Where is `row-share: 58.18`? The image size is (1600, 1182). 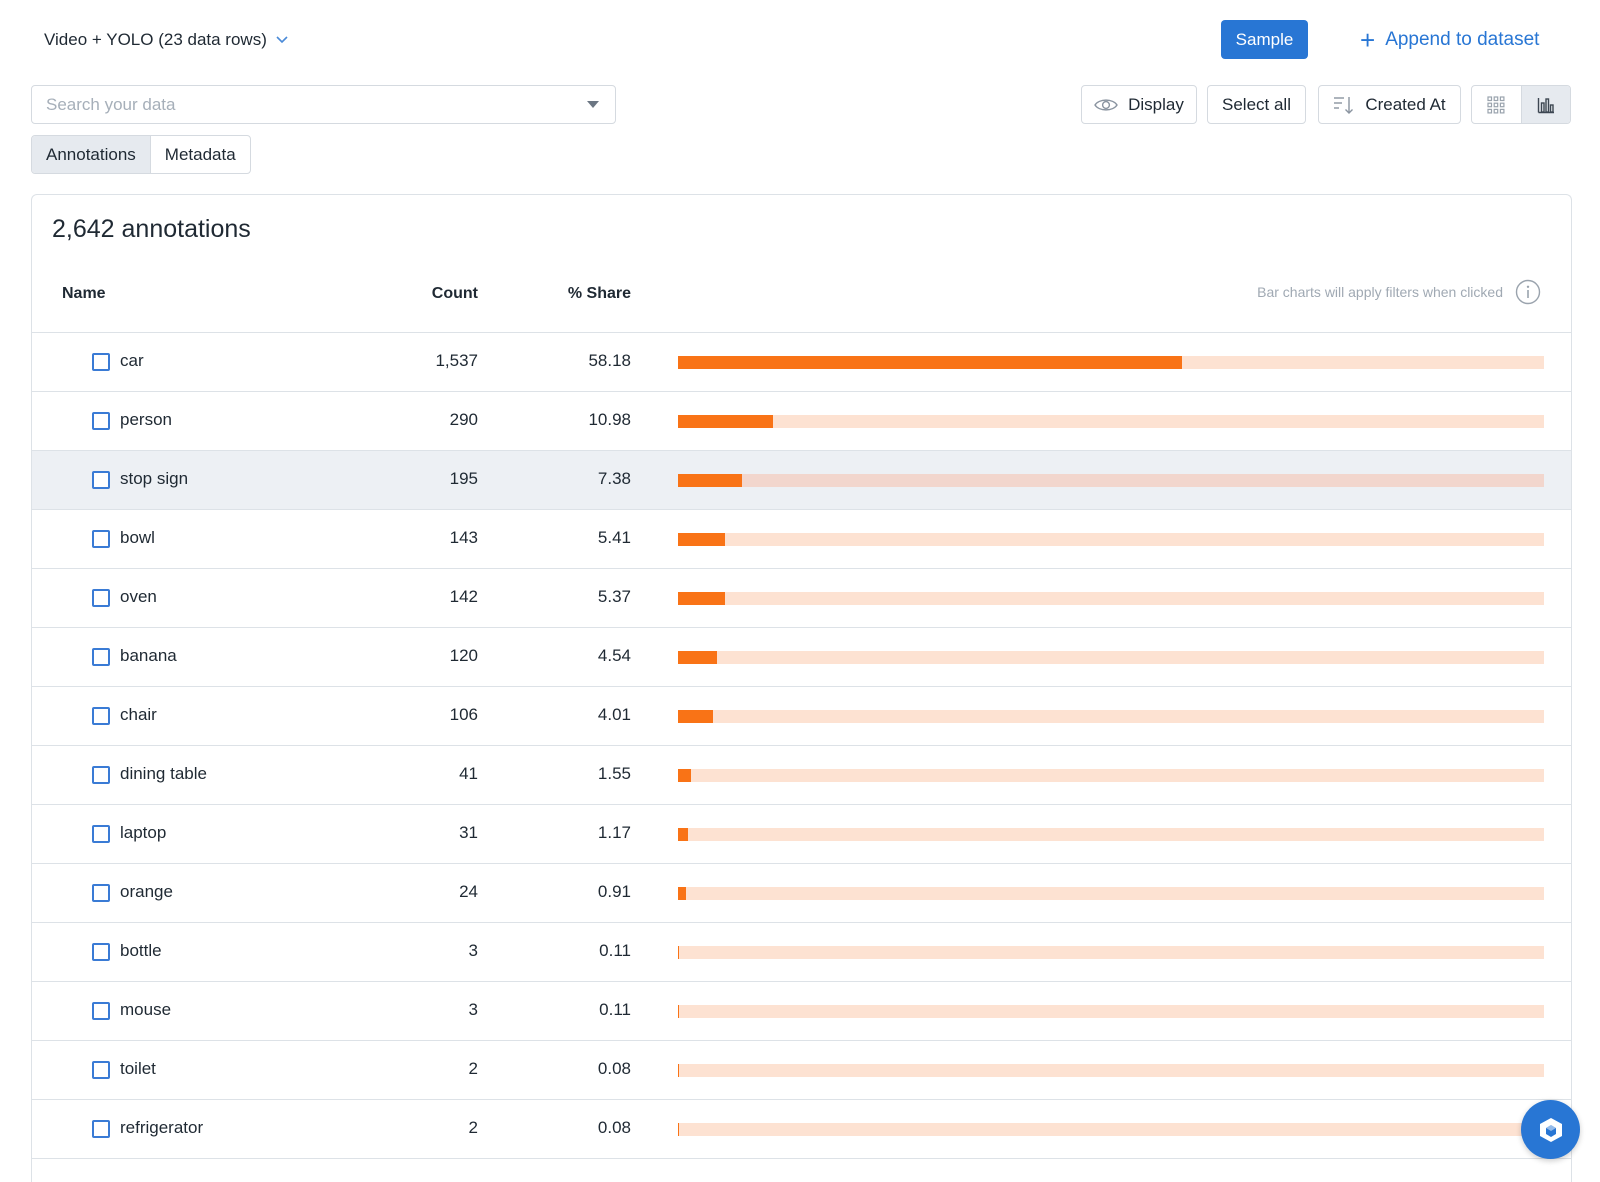
row-share: 58.18 is located at coordinates (609, 360).